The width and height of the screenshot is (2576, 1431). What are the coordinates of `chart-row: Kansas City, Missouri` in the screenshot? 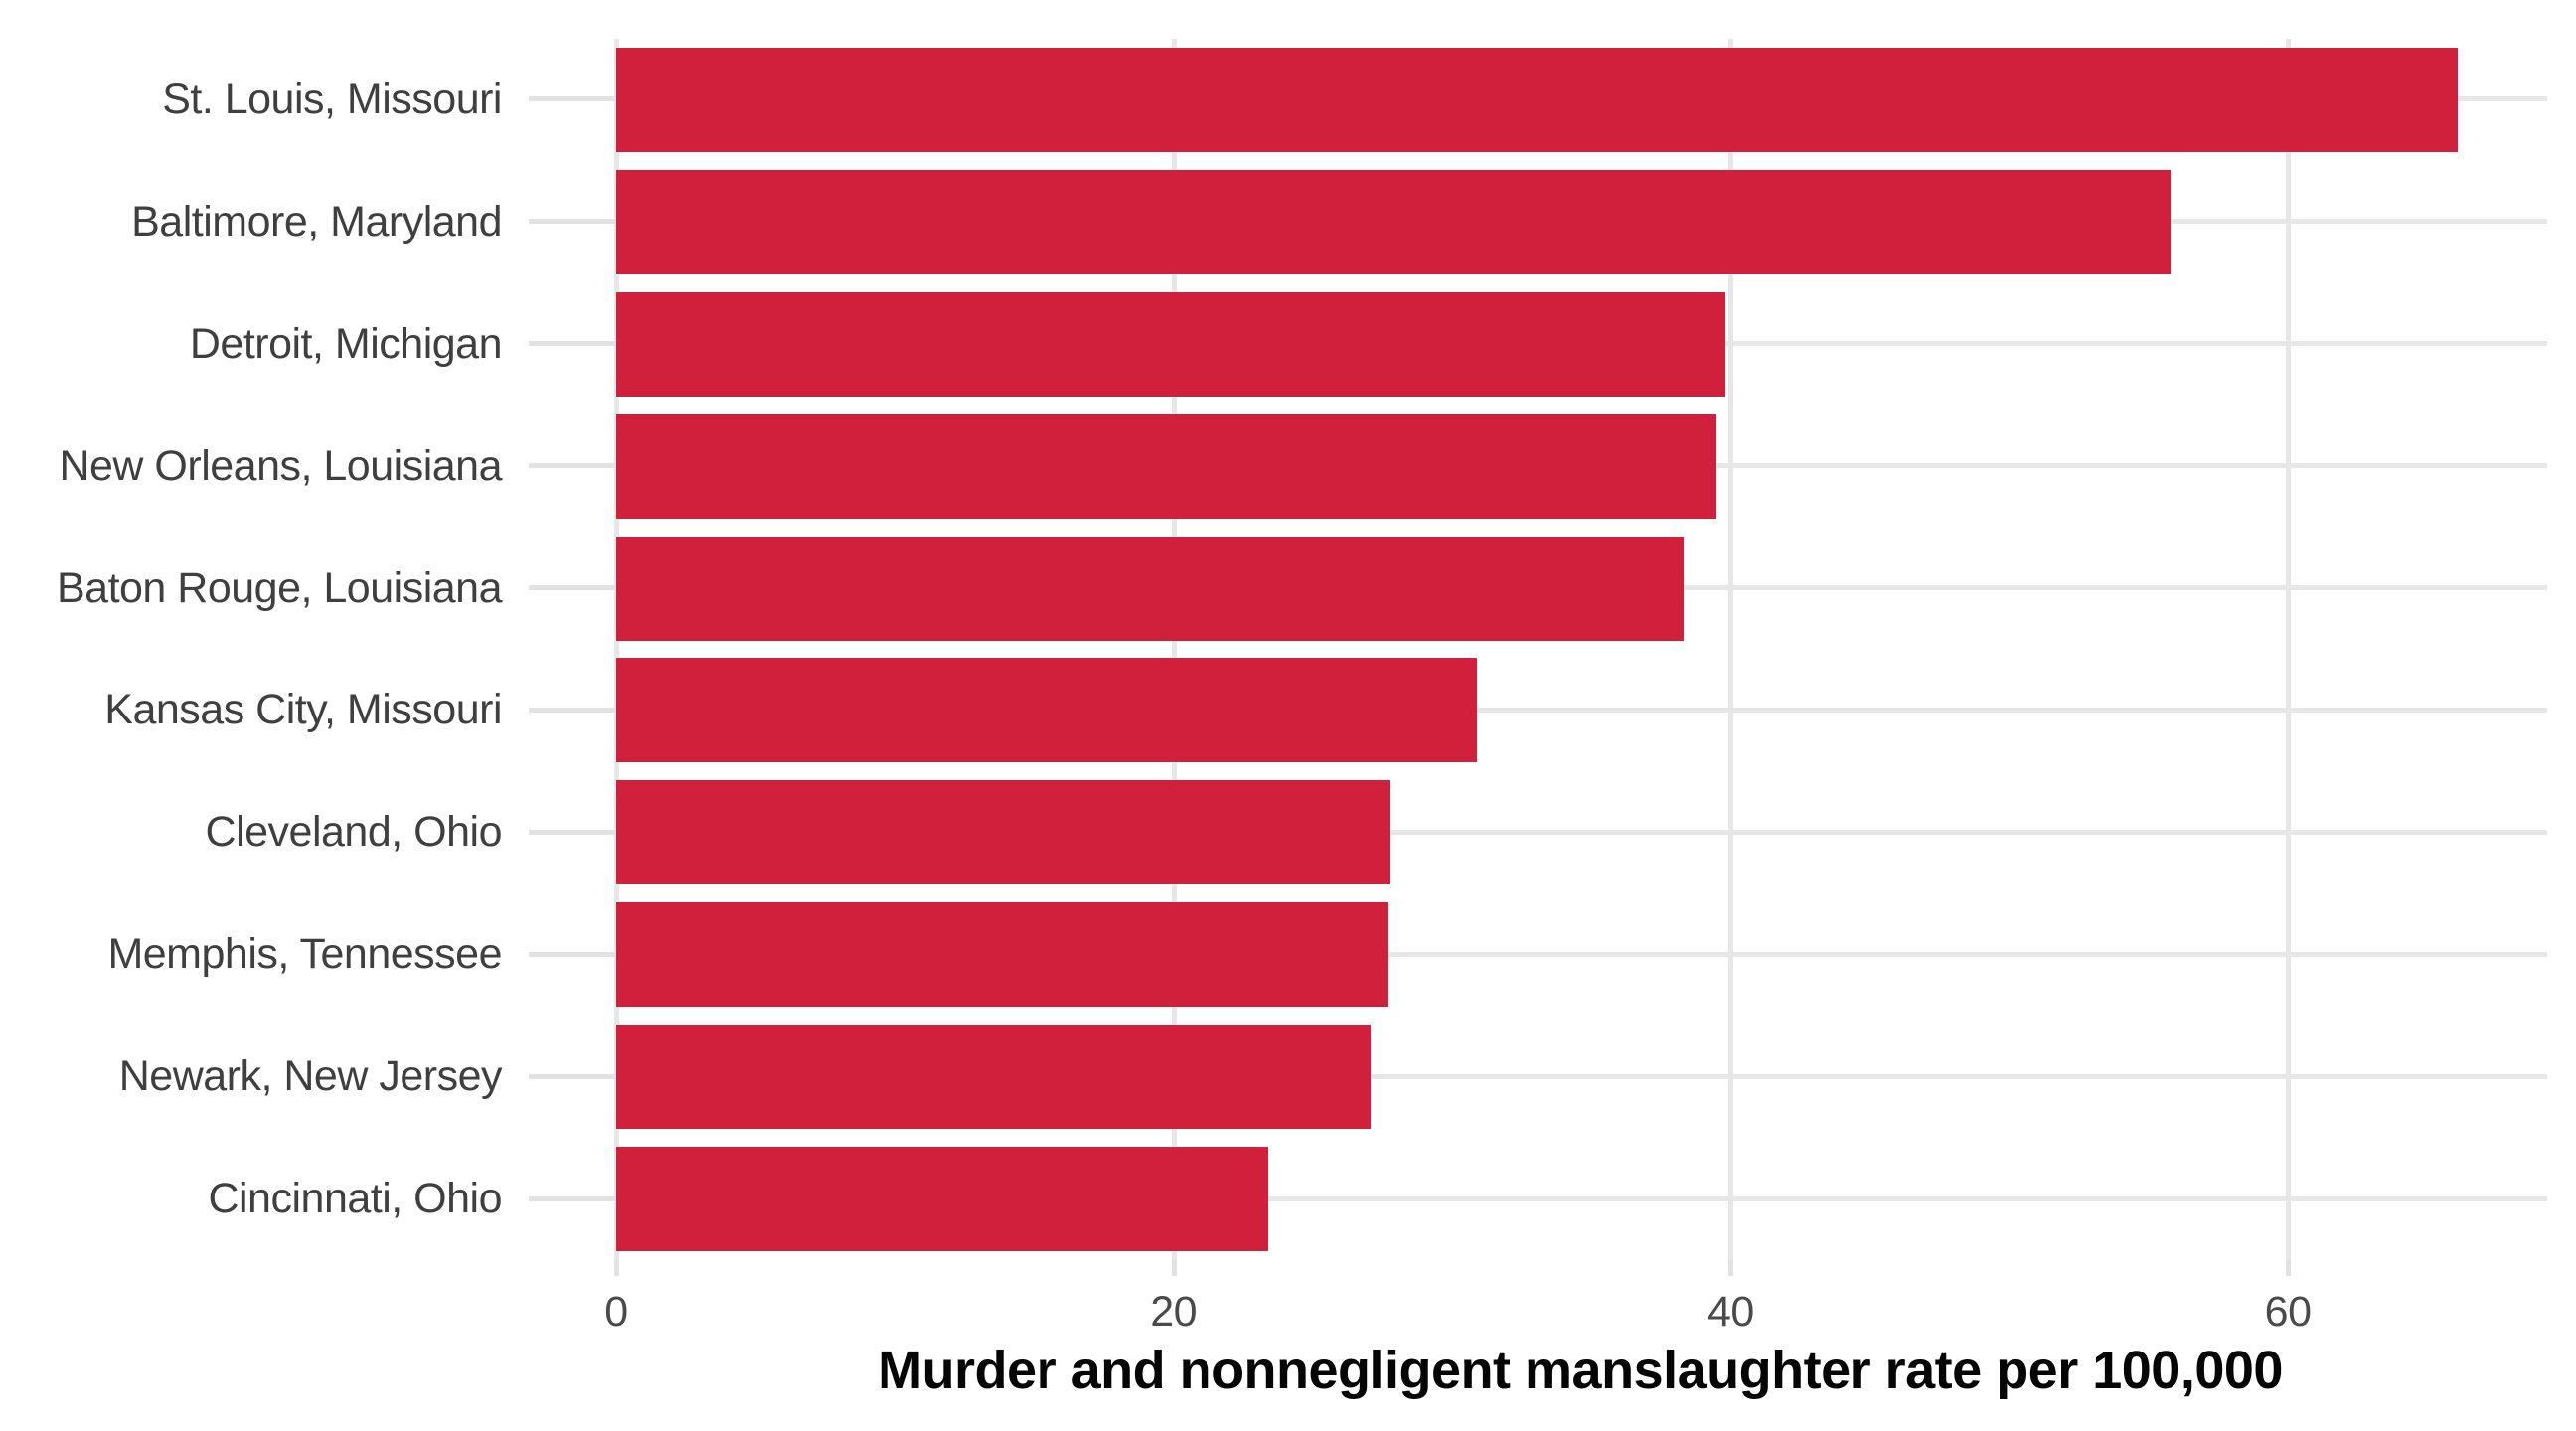 It's located at (1325, 711).